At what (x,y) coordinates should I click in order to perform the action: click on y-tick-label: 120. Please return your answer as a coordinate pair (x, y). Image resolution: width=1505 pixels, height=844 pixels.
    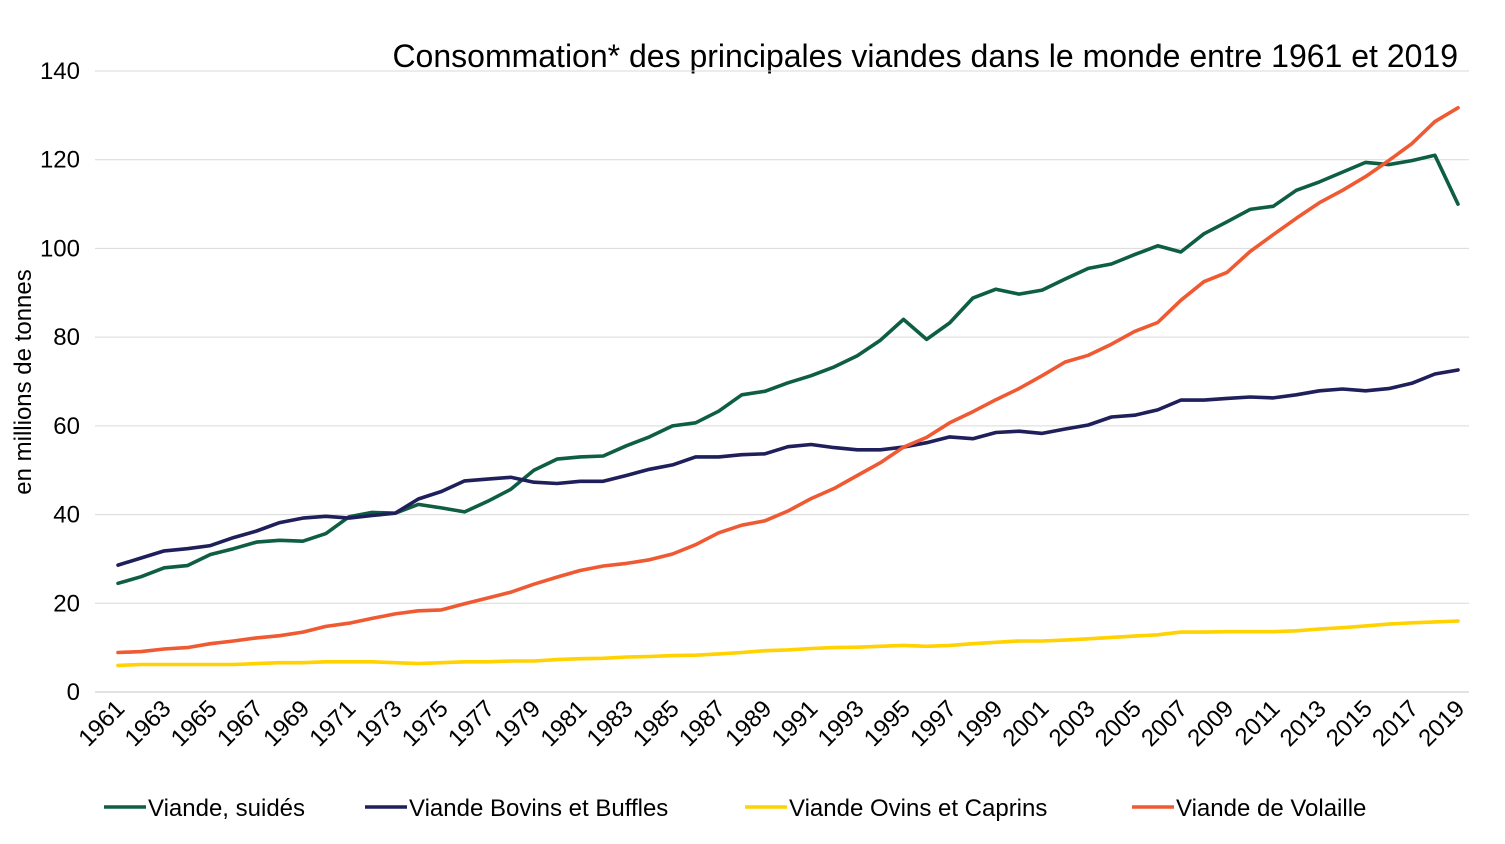
    Looking at the image, I should click on (60, 160).